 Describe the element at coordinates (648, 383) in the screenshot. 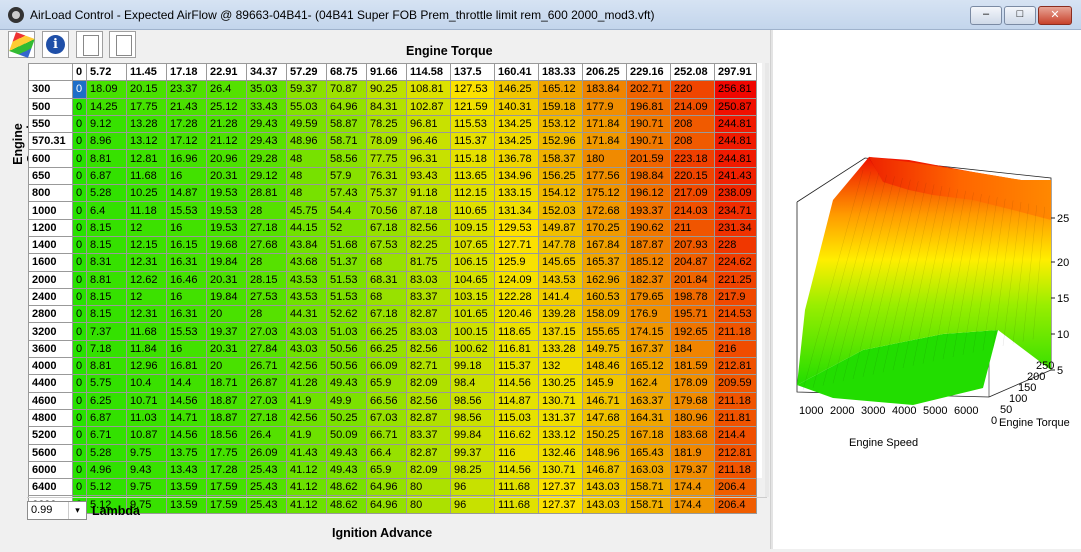

I see `airflow-cell: 162.4` at that location.